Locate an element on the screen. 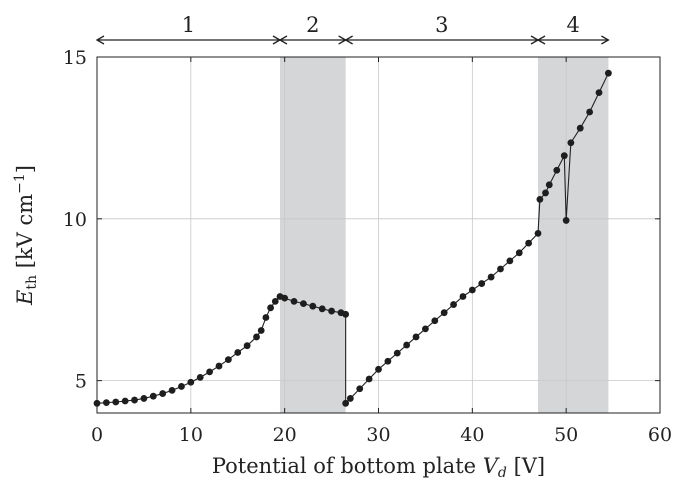 The width and height of the screenshot is (689, 480). x-axis-label: Potential of bottom plate Vd [V] is located at coordinates (378, 467).